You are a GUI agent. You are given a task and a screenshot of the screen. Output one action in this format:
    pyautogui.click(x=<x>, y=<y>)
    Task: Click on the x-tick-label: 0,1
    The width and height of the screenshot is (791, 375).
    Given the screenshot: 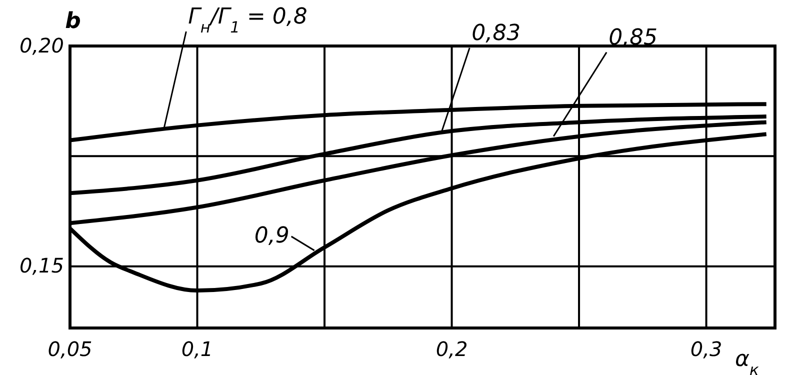 What is the action you would take?
    pyautogui.click(x=197, y=349)
    